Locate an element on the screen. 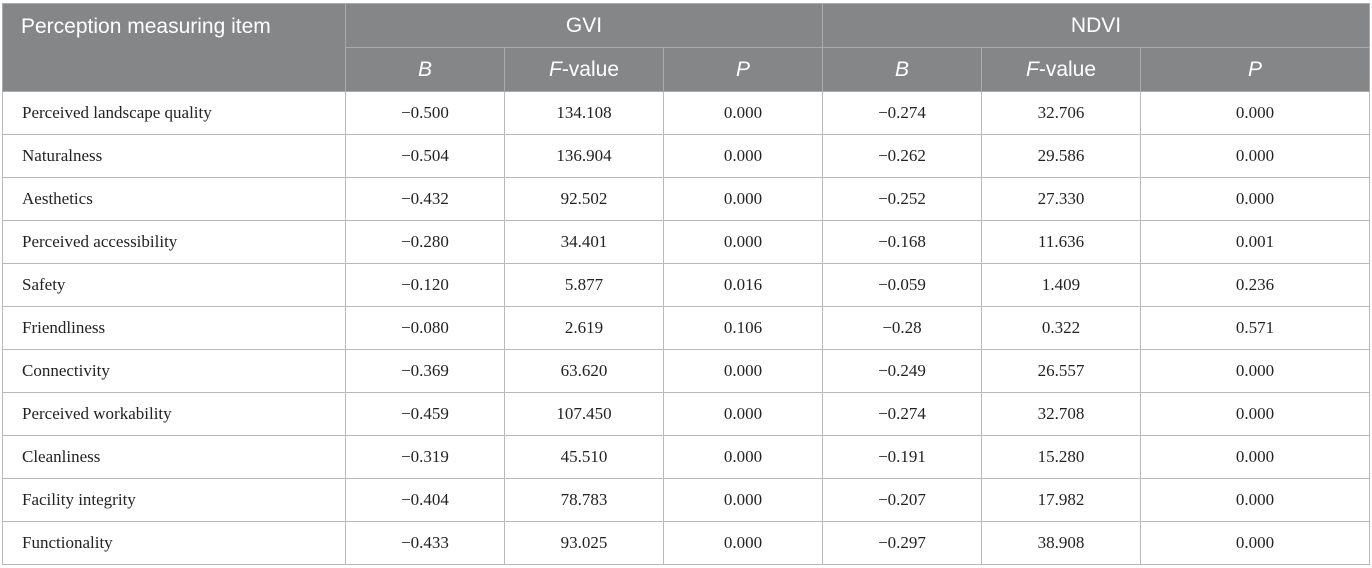  header-ndvi-f-value: F-value is located at coordinates (1061, 69).